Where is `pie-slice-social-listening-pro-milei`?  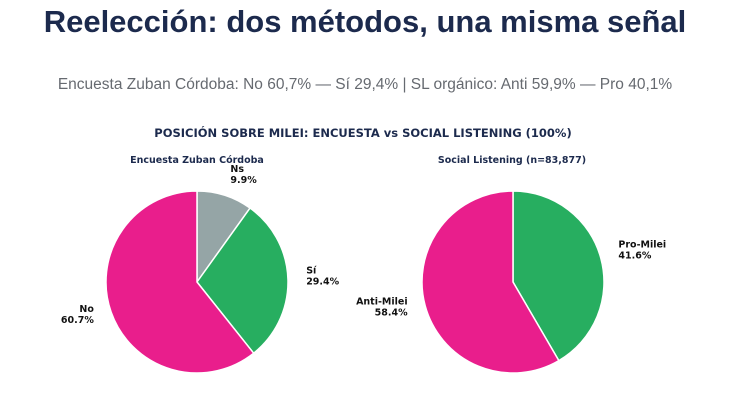
pie-slice-social-listening-pro-milei is located at coordinates (558, 276).